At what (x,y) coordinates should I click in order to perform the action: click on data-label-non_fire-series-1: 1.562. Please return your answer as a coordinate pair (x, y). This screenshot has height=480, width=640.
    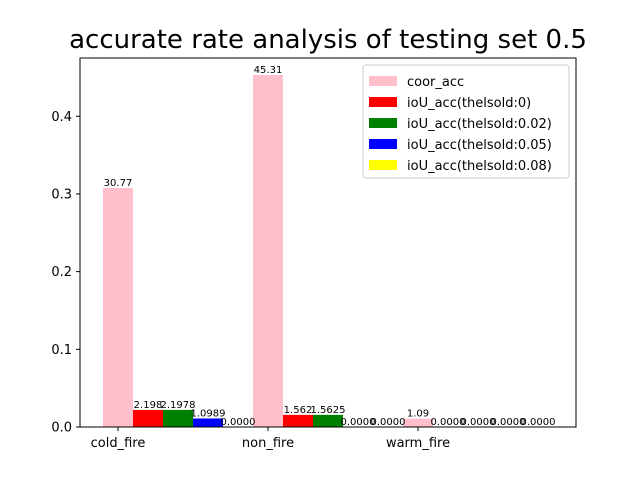
    Looking at the image, I should click on (298, 410).